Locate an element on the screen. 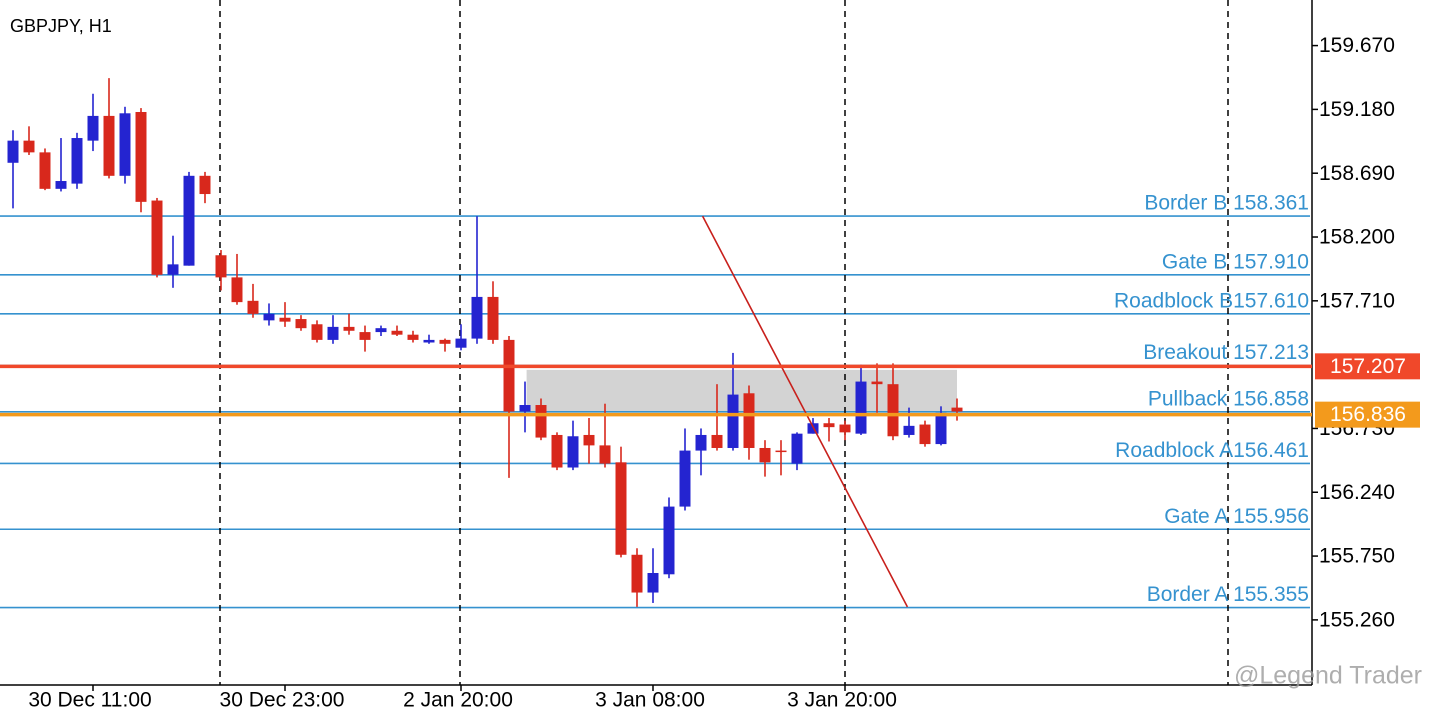 The height and width of the screenshot is (720, 1440). y-tick-label: 156.240 is located at coordinates (1357, 492).